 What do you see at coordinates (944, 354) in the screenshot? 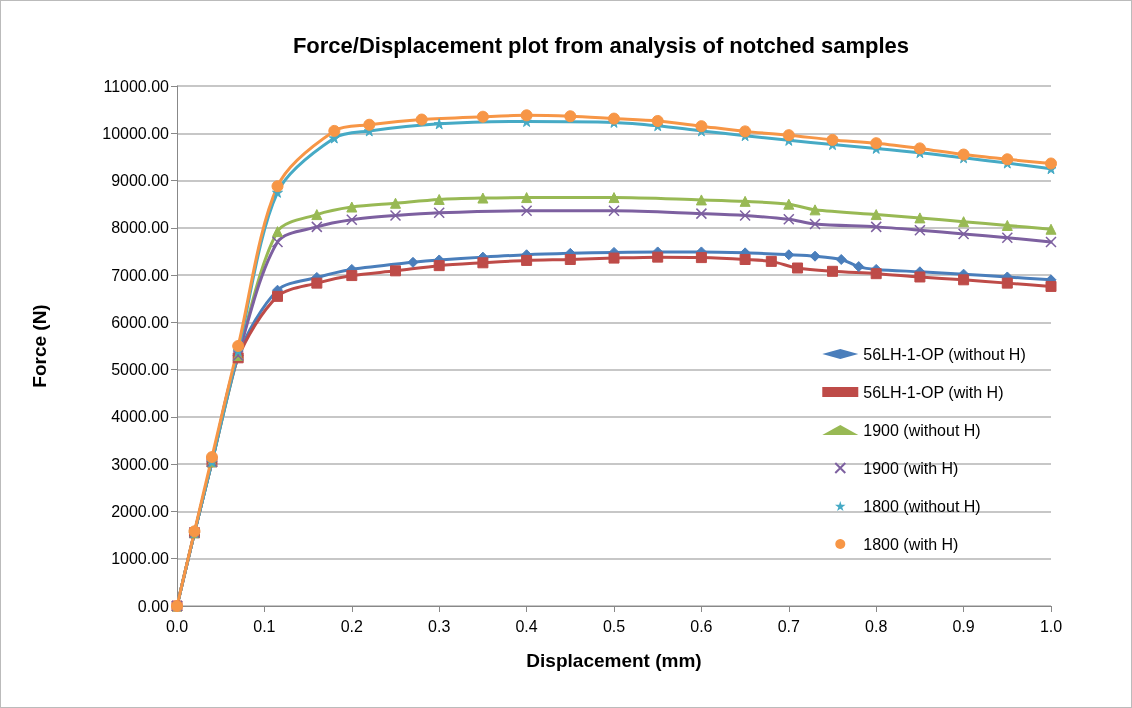
I see `legend-label: 56LH-1-OP (without H)` at bounding box center [944, 354].